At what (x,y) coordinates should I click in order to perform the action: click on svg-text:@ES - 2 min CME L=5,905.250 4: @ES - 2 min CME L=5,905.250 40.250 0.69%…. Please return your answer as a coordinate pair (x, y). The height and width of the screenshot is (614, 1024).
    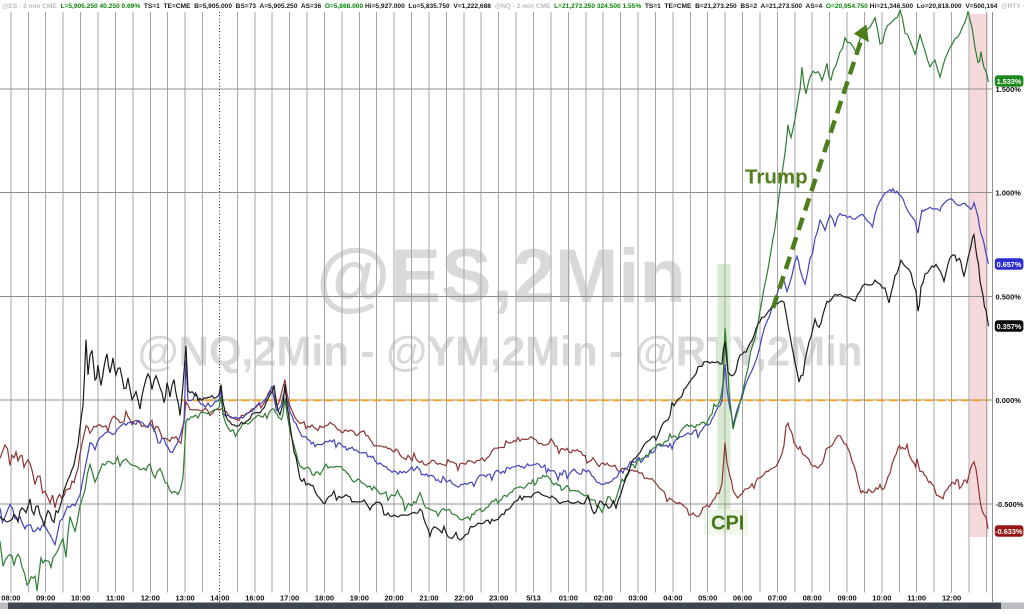
    Looking at the image, I should click on (513, 6).